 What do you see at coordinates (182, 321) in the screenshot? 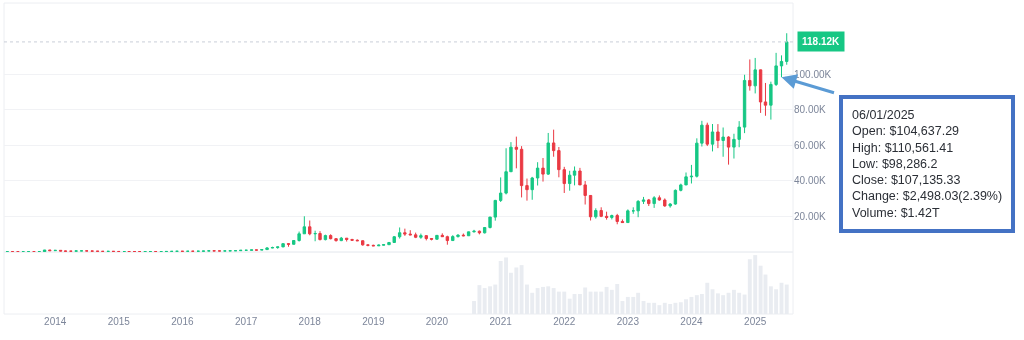
I see `x-tick-label: 2016` at bounding box center [182, 321].